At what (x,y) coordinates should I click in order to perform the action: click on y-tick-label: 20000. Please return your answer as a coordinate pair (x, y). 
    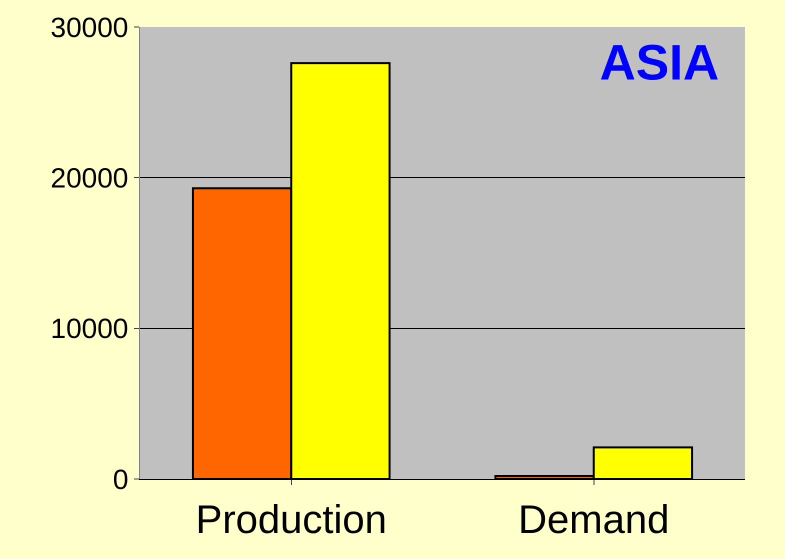
    Looking at the image, I should click on (89, 178).